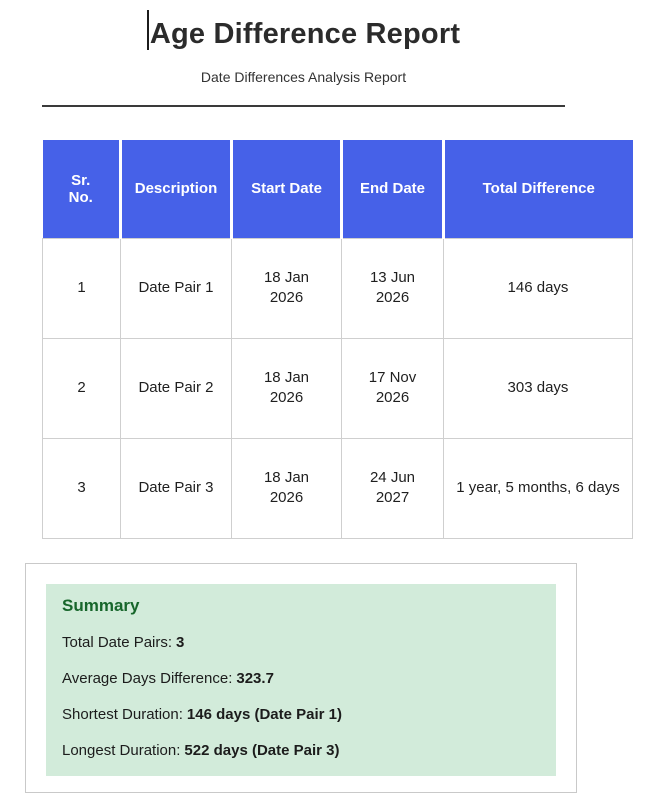 The height and width of the screenshot is (808, 663). What do you see at coordinates (392, 488) in the screenshot?
I see `cell-end-date: 24 Jun 2027` at bounding box center [392, 488].